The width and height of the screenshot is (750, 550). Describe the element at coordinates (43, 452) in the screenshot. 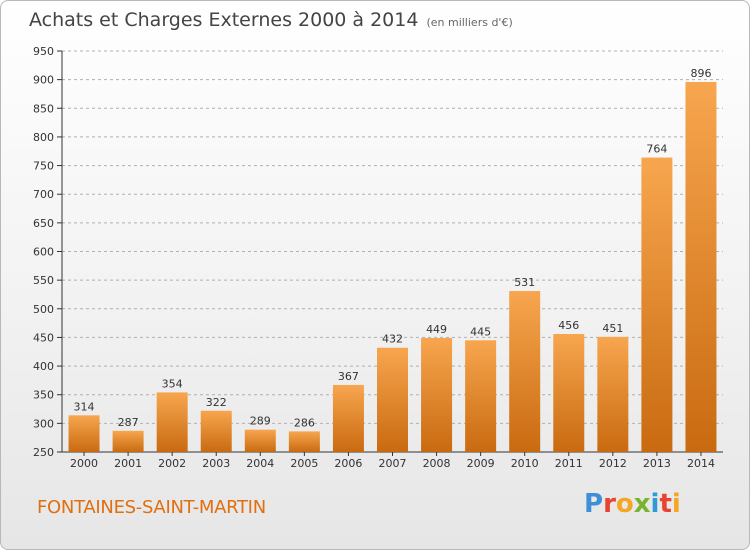

I see `y-tick-label: 250` at that location.